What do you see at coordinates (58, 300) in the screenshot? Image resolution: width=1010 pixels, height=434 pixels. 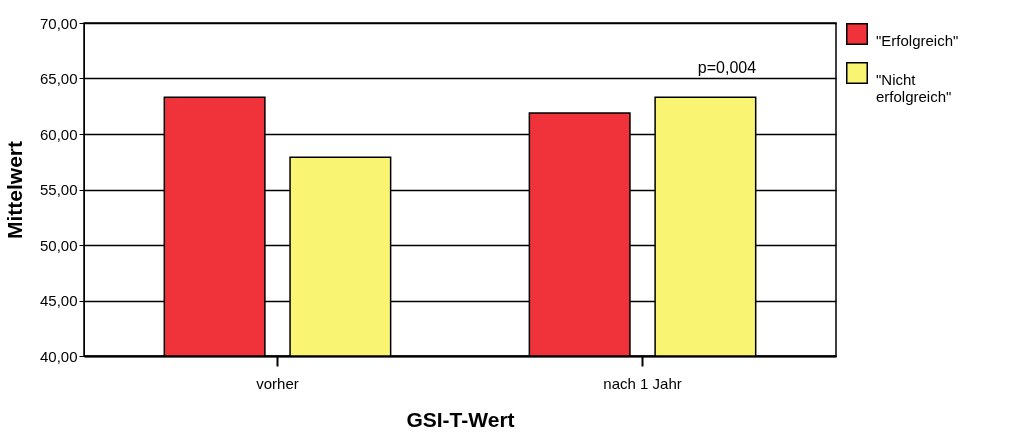 I see `y-tick-label: 45,00` at bounding box center [58, 300].